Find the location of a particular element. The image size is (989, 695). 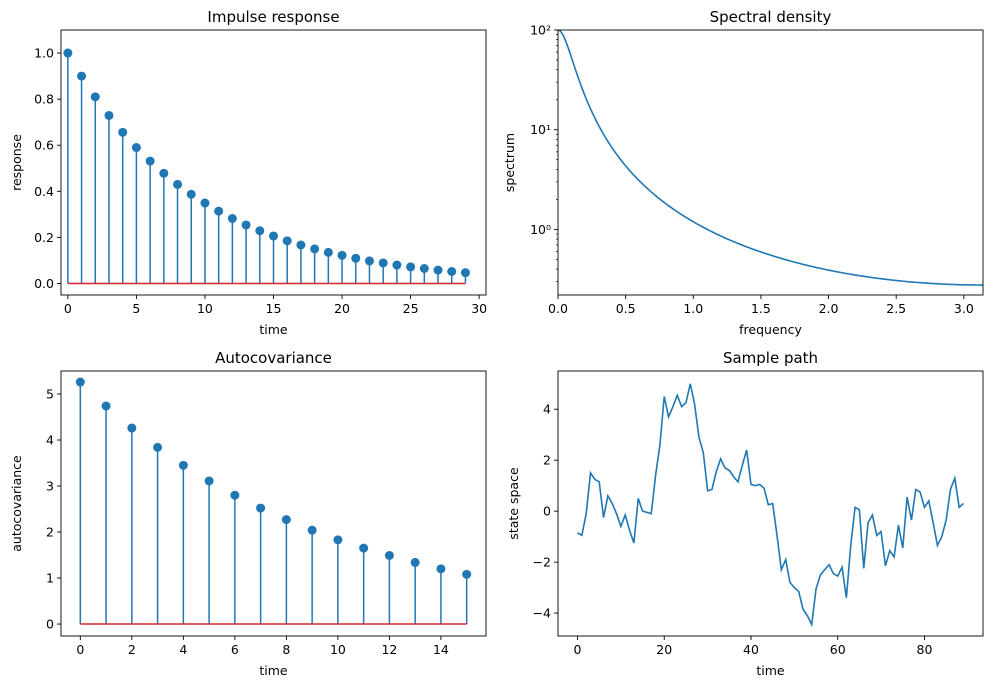

x-axis-label: frequency is located at coordinates (770, 329).